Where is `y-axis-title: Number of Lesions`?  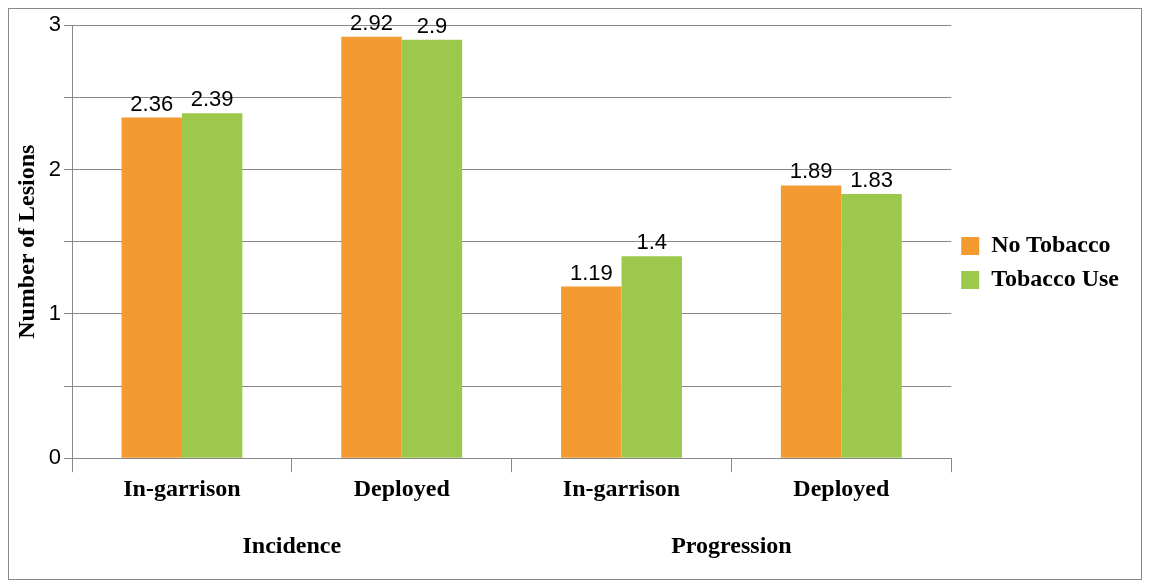
y-axis-title: Number of Lesions is located at coordinates (25, 241).